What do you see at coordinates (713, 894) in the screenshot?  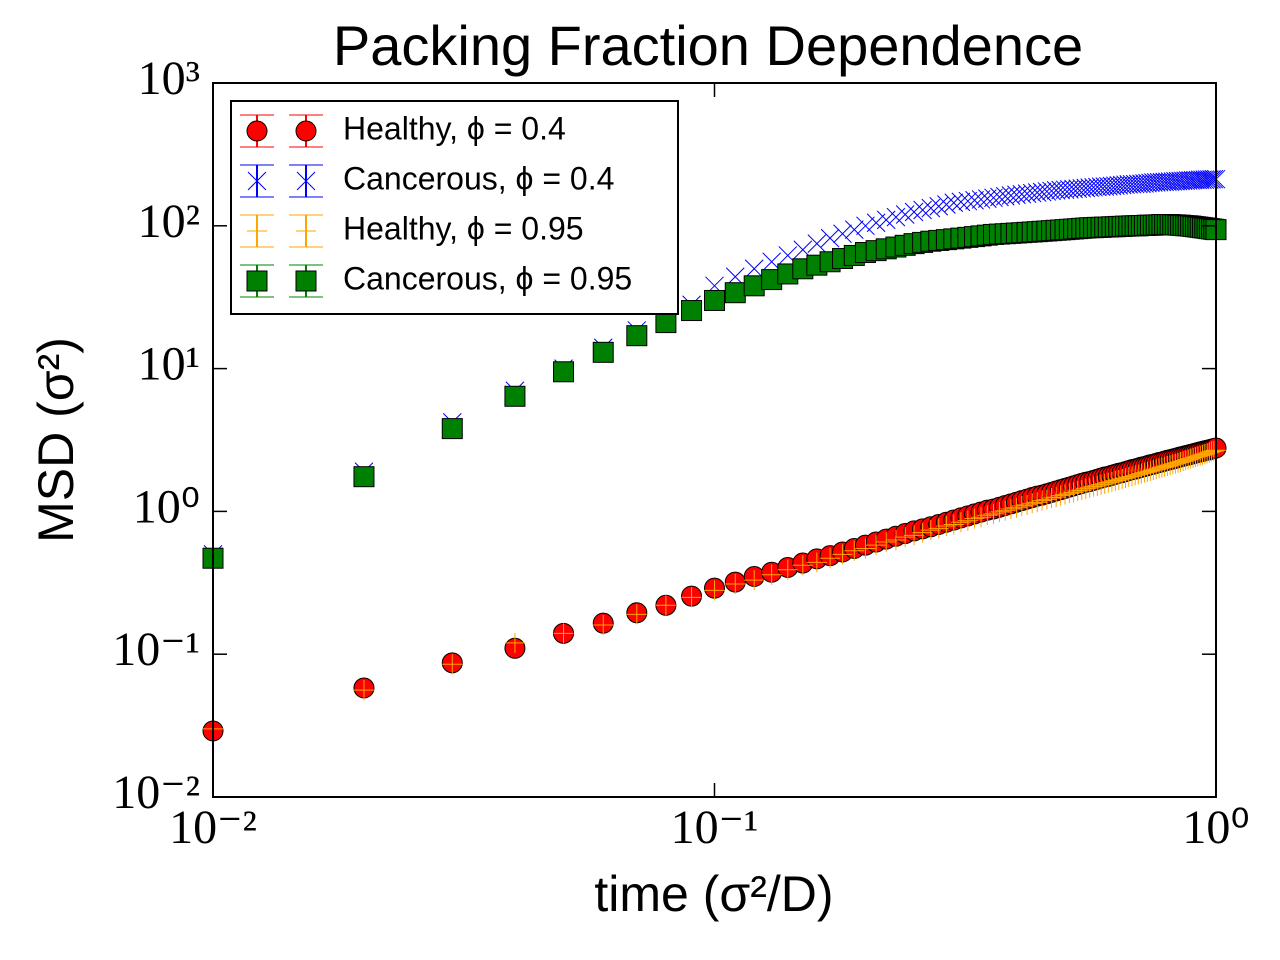 I see `x-axis-label: time (σ²/D)` at bounding box center [713, 894].